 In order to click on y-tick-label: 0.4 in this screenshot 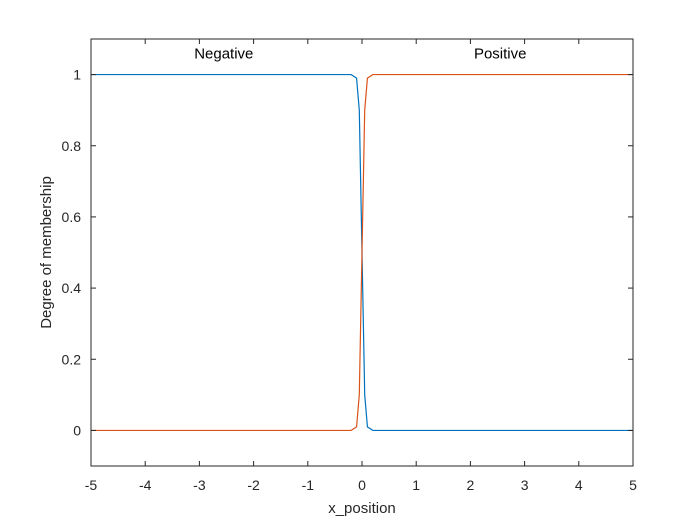, I will do `click(72, 288)`.